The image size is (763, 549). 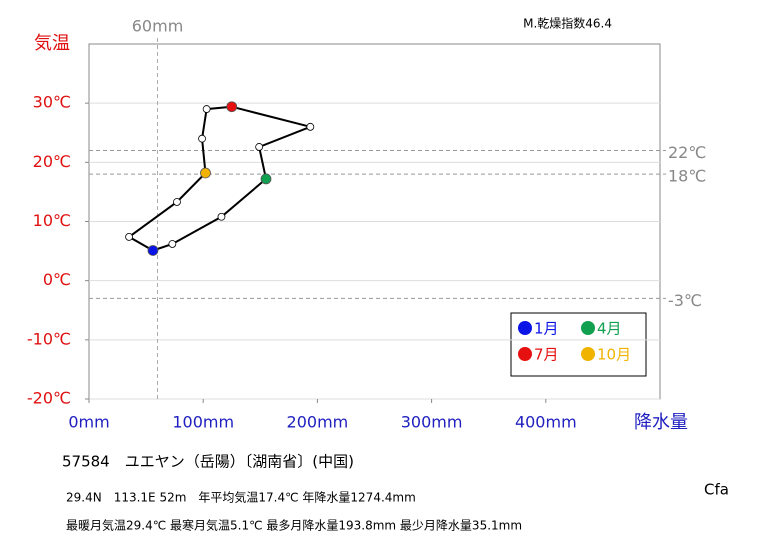 I want to click on legend-label: 4月, so click(x=609, y=329).